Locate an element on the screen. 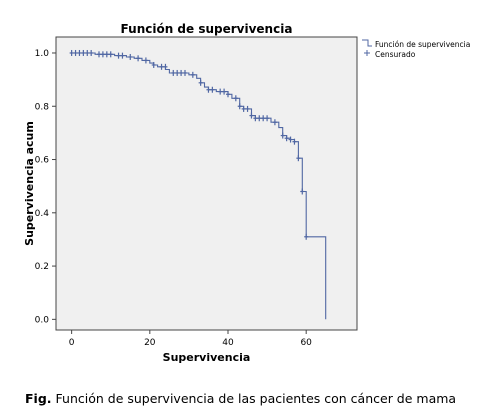 Image resolution: width=503 pixels, height=416 pixels. y-tick-label: 0.8 is located at coordinates (42, 107).